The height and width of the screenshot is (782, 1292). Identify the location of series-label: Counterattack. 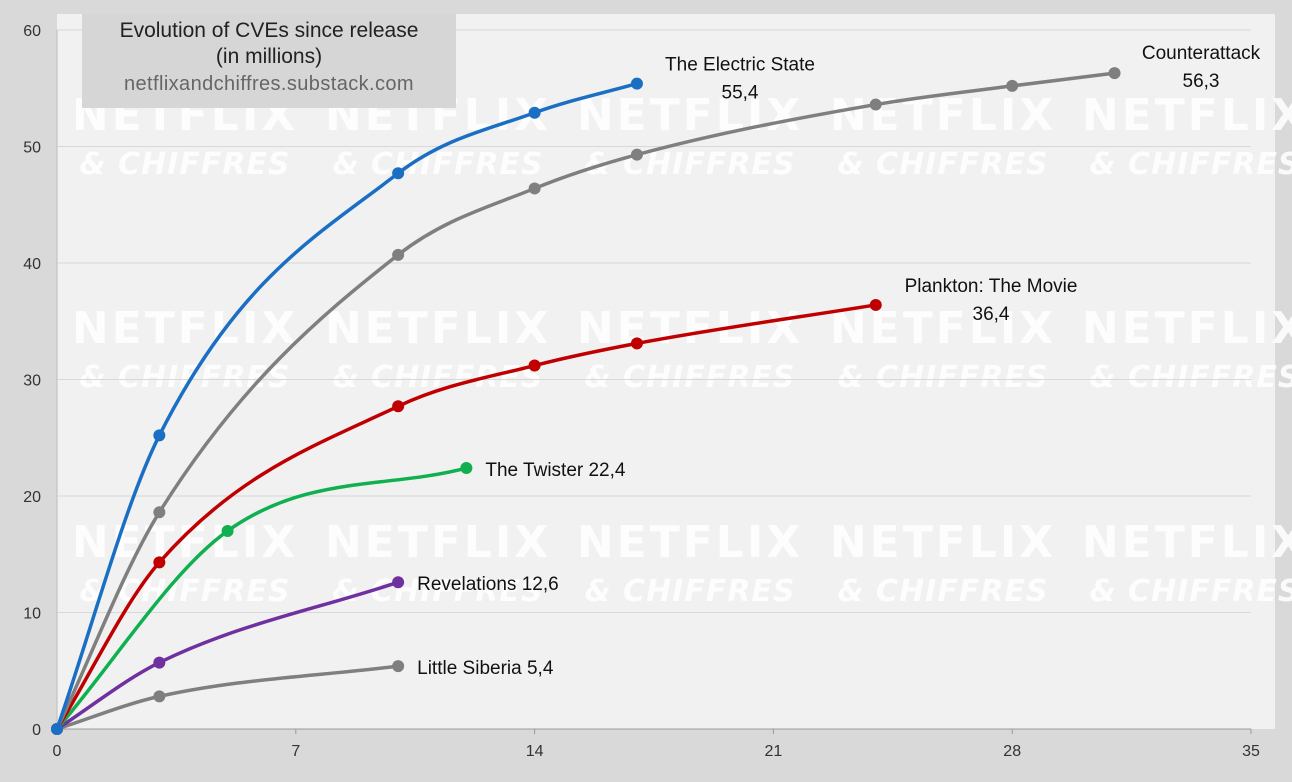
(1201, 53).